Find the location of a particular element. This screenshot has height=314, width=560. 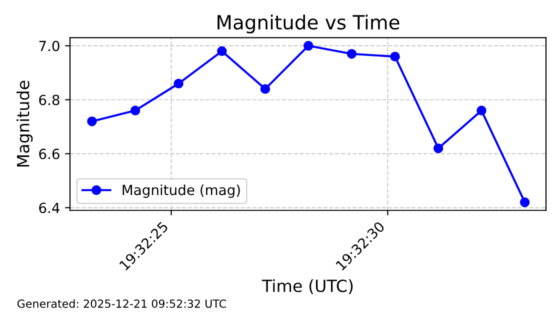

legend-label: Magnitude (mag) is located at coordinates (181, 191).